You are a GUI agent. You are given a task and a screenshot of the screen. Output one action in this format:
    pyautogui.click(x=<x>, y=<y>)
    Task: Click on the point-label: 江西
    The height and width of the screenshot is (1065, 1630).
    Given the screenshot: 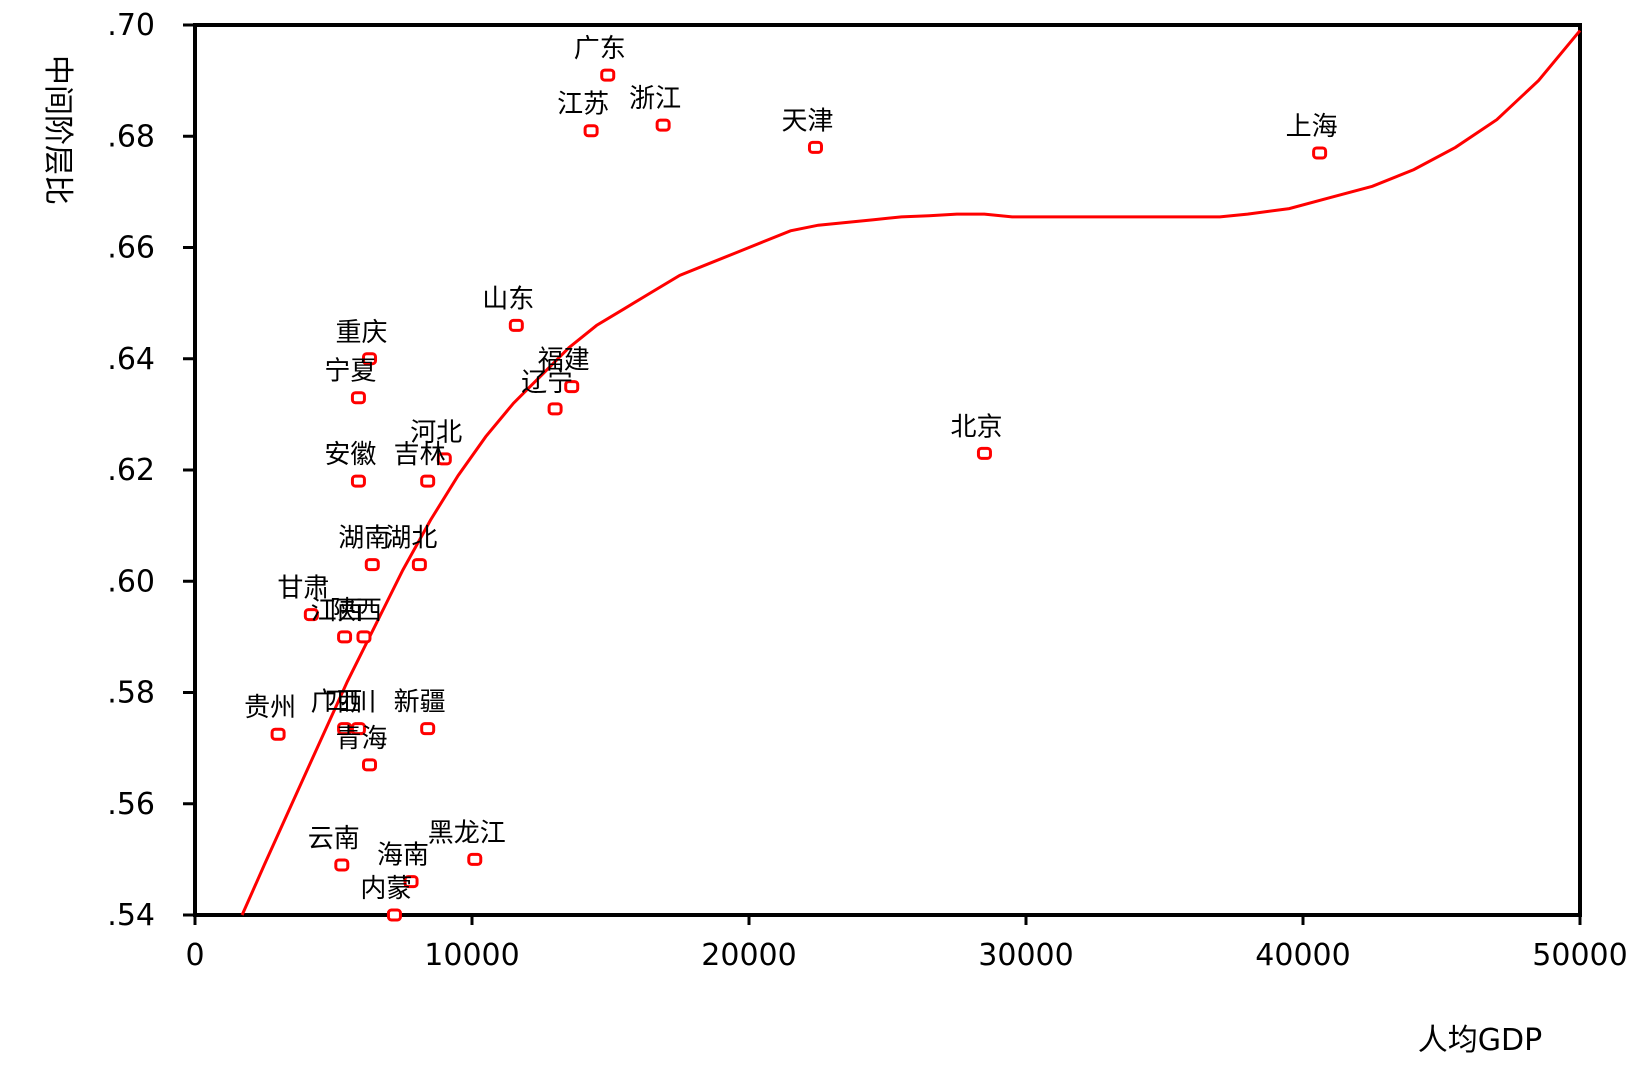 What is the action you would take?
    pyautogui.click(x=337, y=611)
    